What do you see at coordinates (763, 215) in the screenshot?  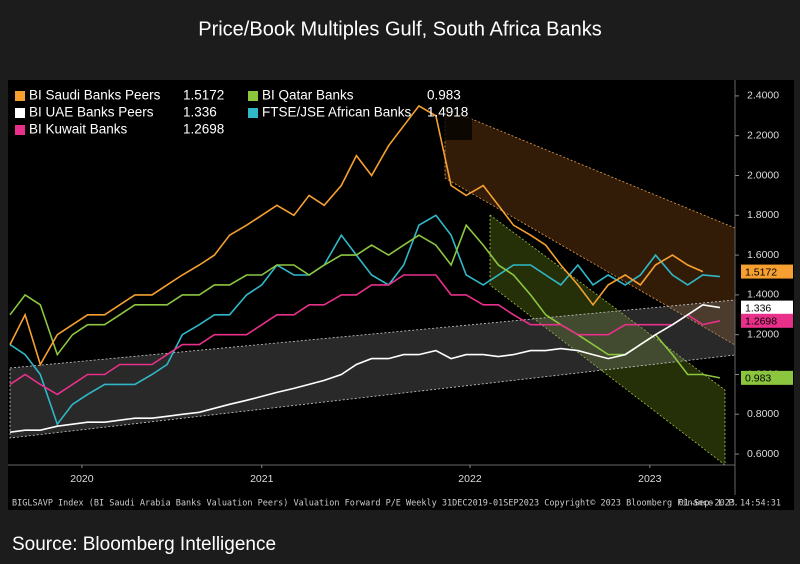 I see `y-tick-label: 1.8000` at bounding box center [763, 215].